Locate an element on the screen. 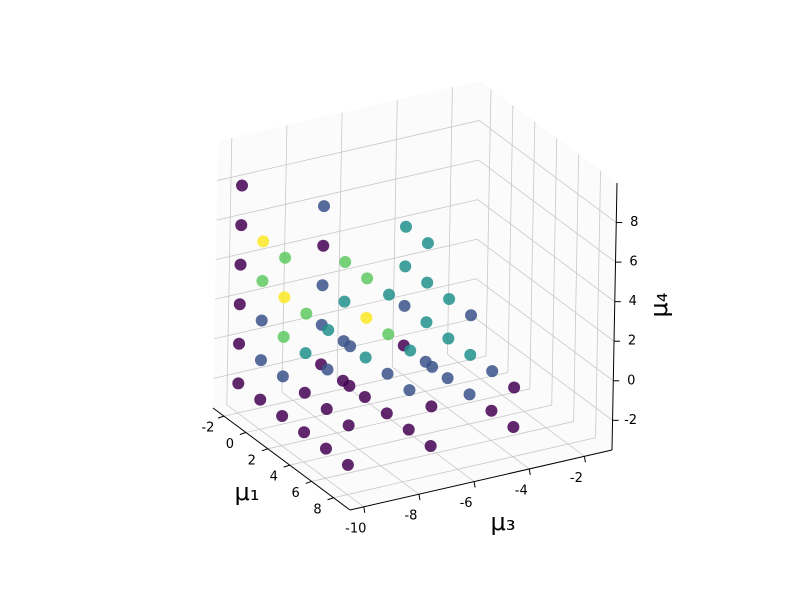 This screenshot has height=600, width=800. pane is located at coordinates (546, 265).